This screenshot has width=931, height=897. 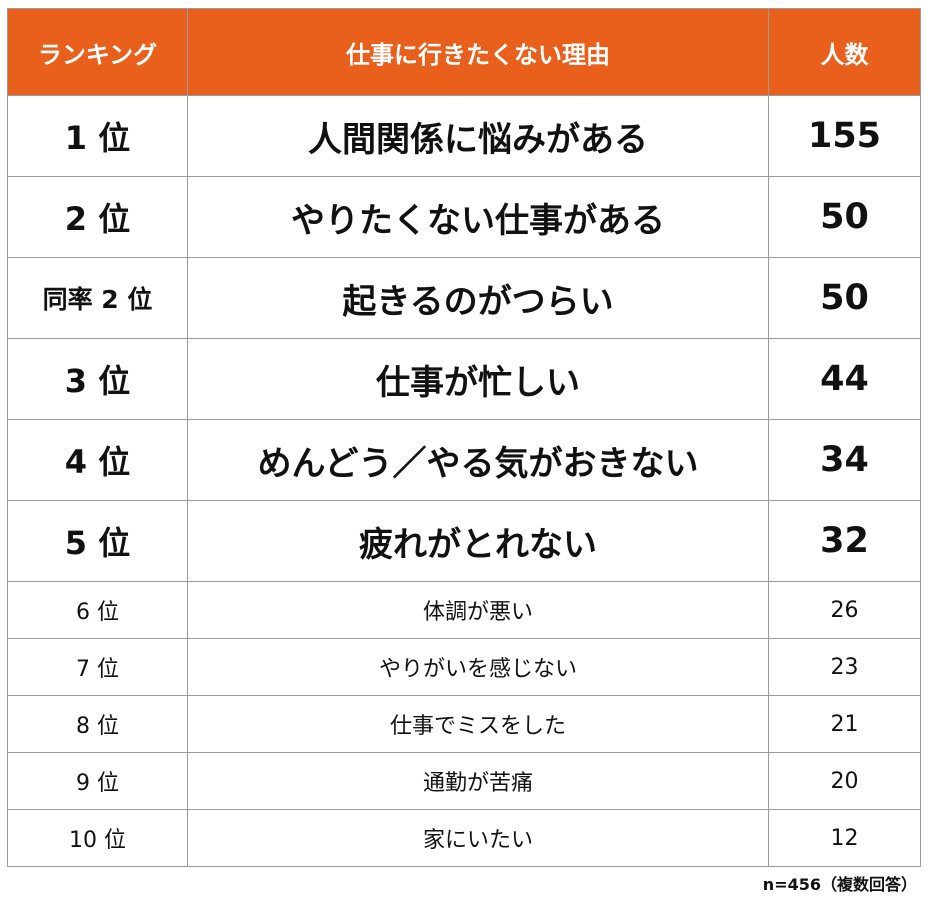 I want to click on table-row: 1 位 人間関係に悩みがある 155, so click(x=464, y=136).